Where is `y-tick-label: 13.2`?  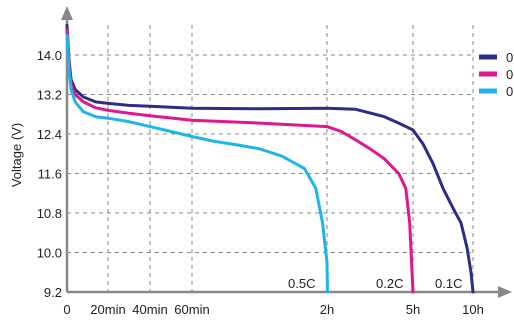 y-tick-label: 13.2 is located at coordinates (49, 95).